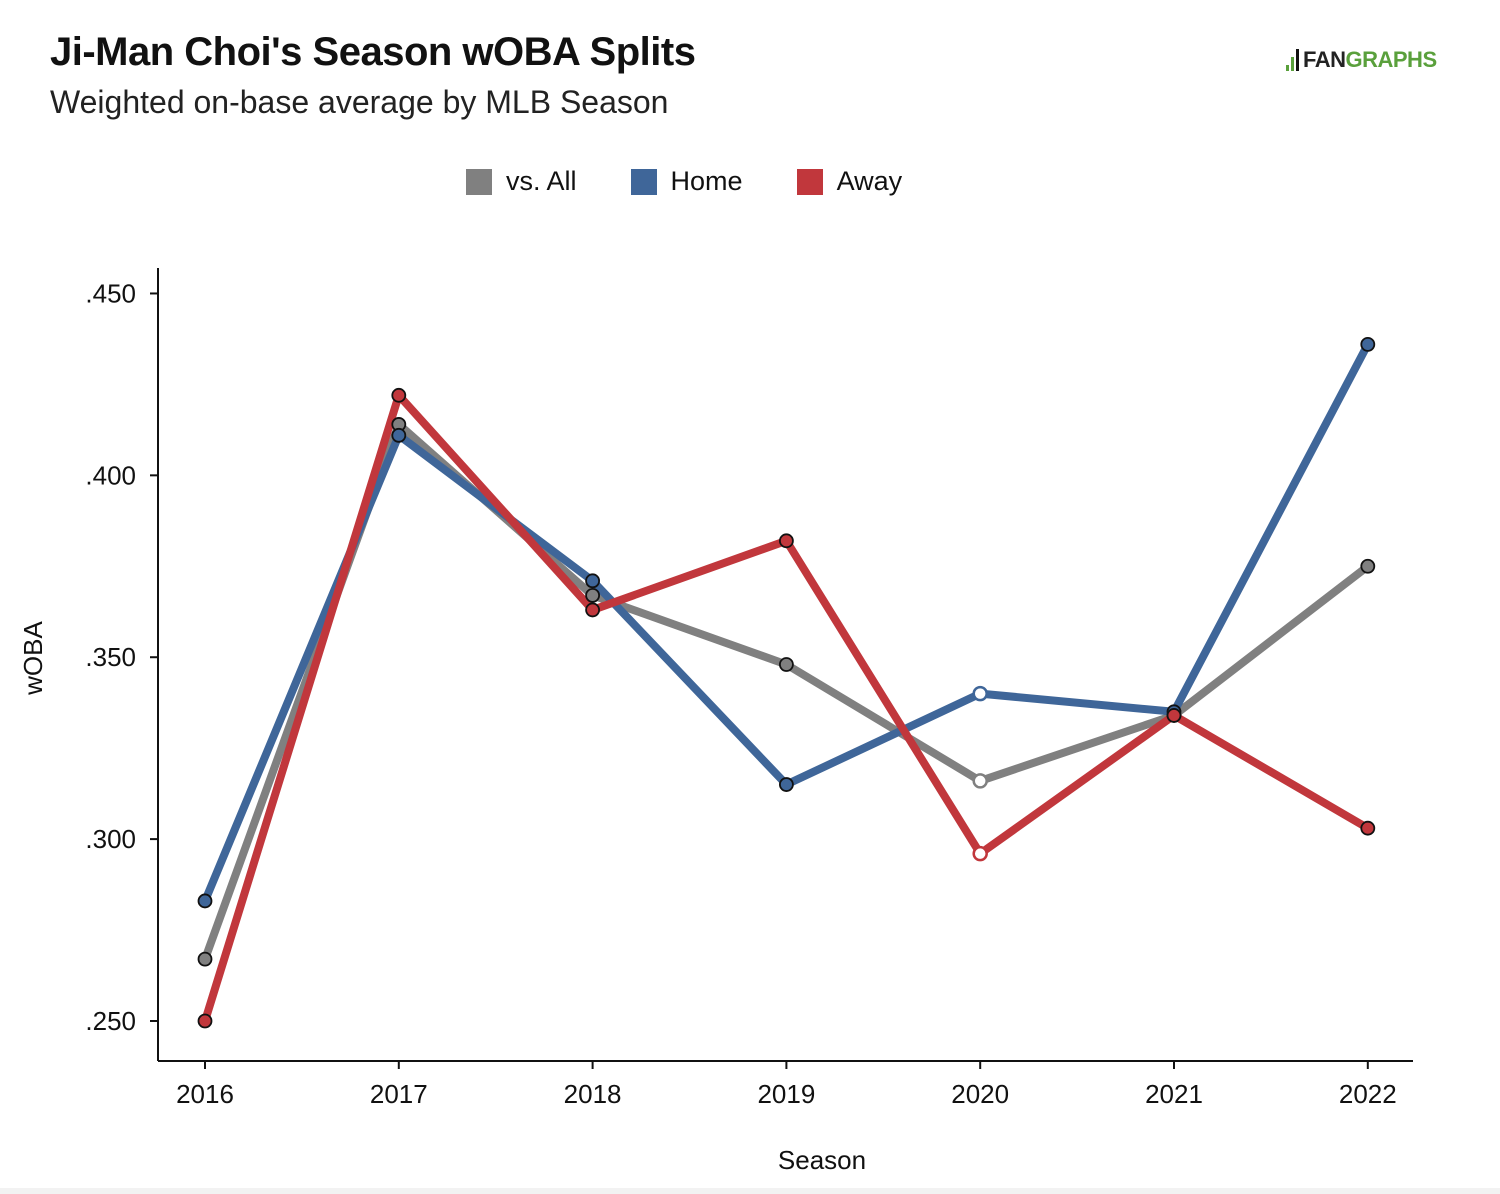  I want to click on y-tick-label: .400, so click(110, 475).